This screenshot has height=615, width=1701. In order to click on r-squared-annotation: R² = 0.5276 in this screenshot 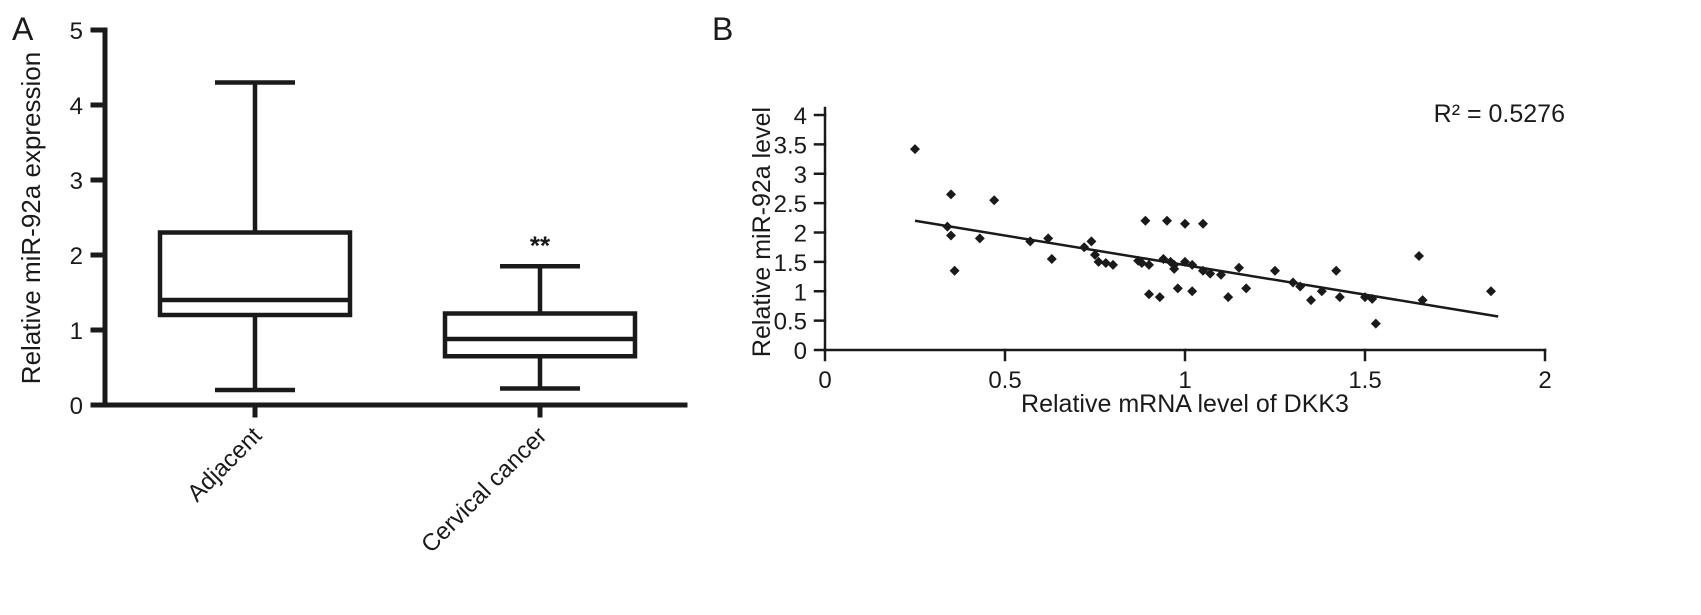, I will do `click(1499, 114)`.